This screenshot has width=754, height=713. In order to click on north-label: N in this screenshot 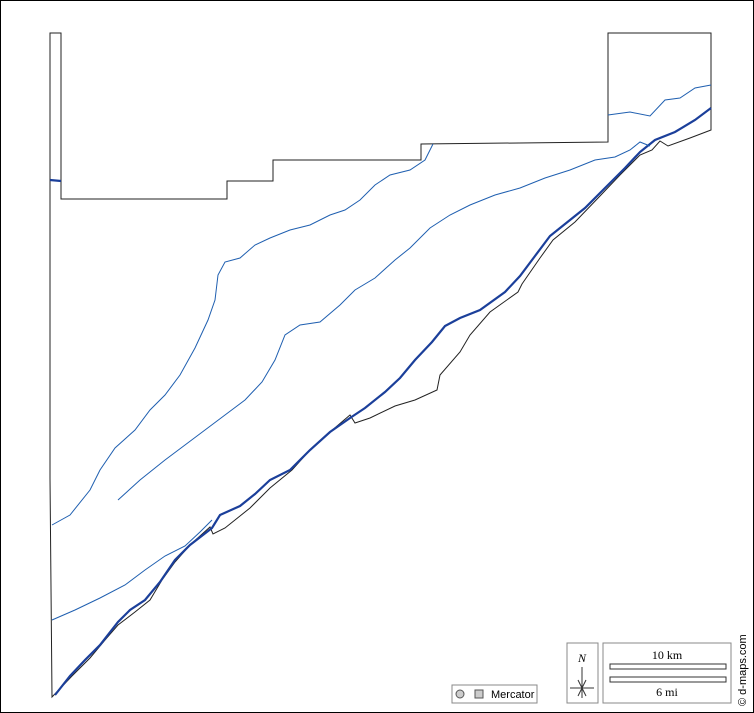, I will do `click(582, 658)`.